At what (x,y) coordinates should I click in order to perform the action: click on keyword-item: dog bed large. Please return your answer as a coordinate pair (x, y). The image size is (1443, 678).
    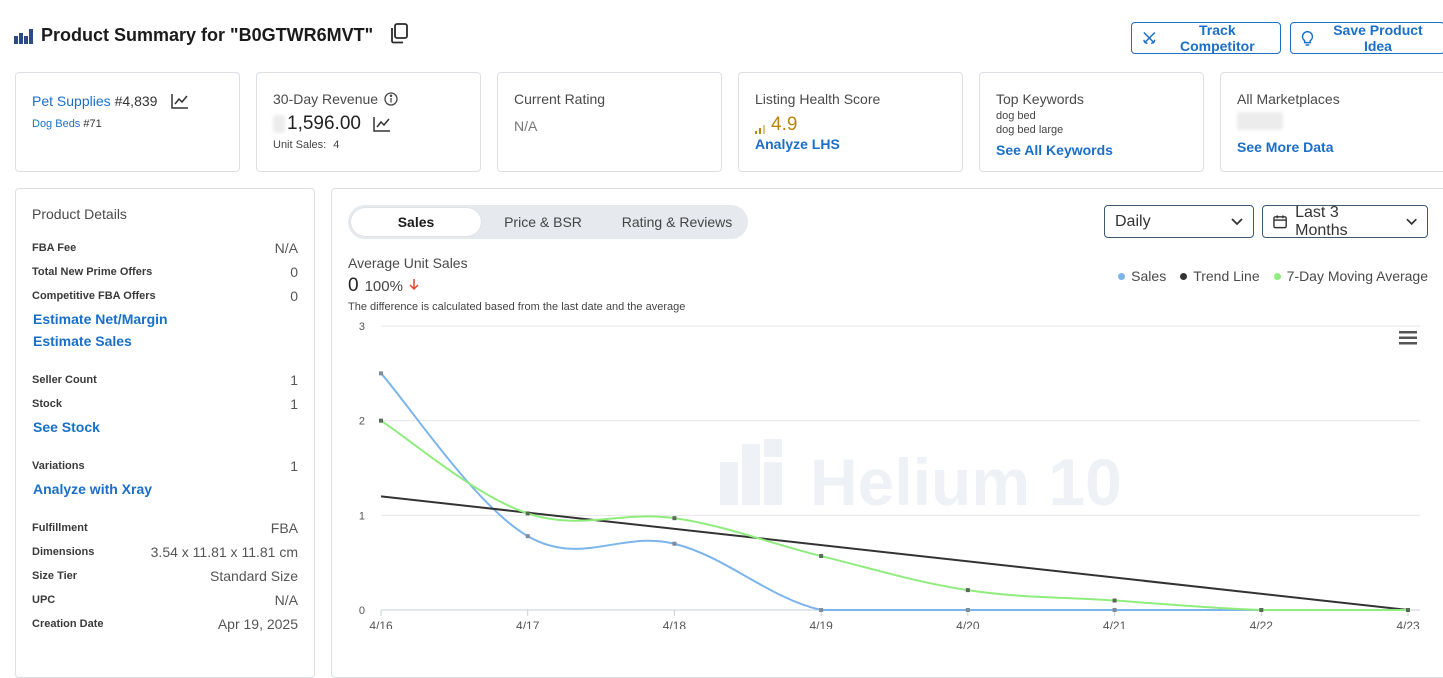
    Looking at the image, I should click on (1030, 130).